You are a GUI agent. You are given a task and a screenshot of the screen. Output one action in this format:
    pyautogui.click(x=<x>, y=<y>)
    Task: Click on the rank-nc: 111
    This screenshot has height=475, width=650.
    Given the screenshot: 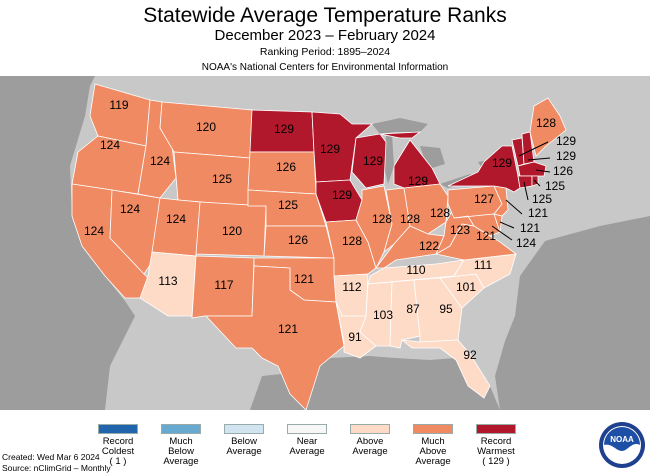 What is the action you would take?
    pyautogui.click(x=483, y=265)
    